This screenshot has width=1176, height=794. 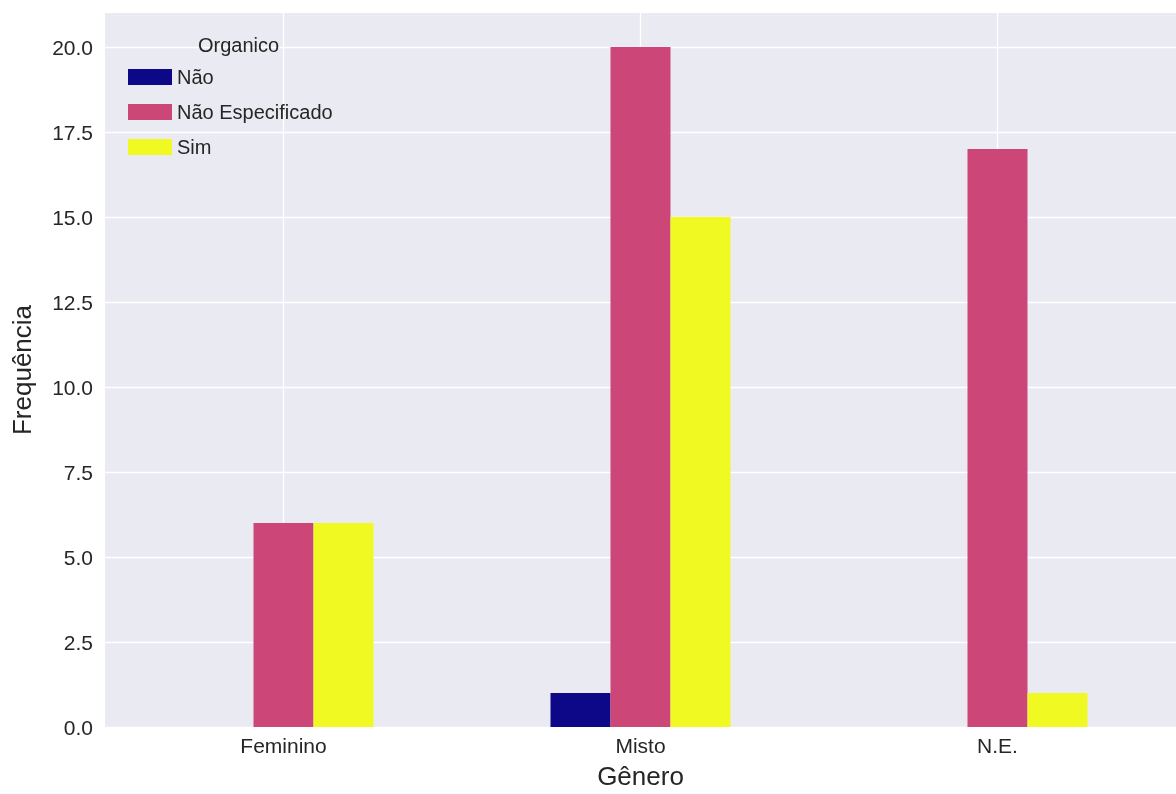 What do you see at coordinates (283, 745) in the screenshot?
I see `x-tick-label: Feminino` at bounding box center [283, 745].